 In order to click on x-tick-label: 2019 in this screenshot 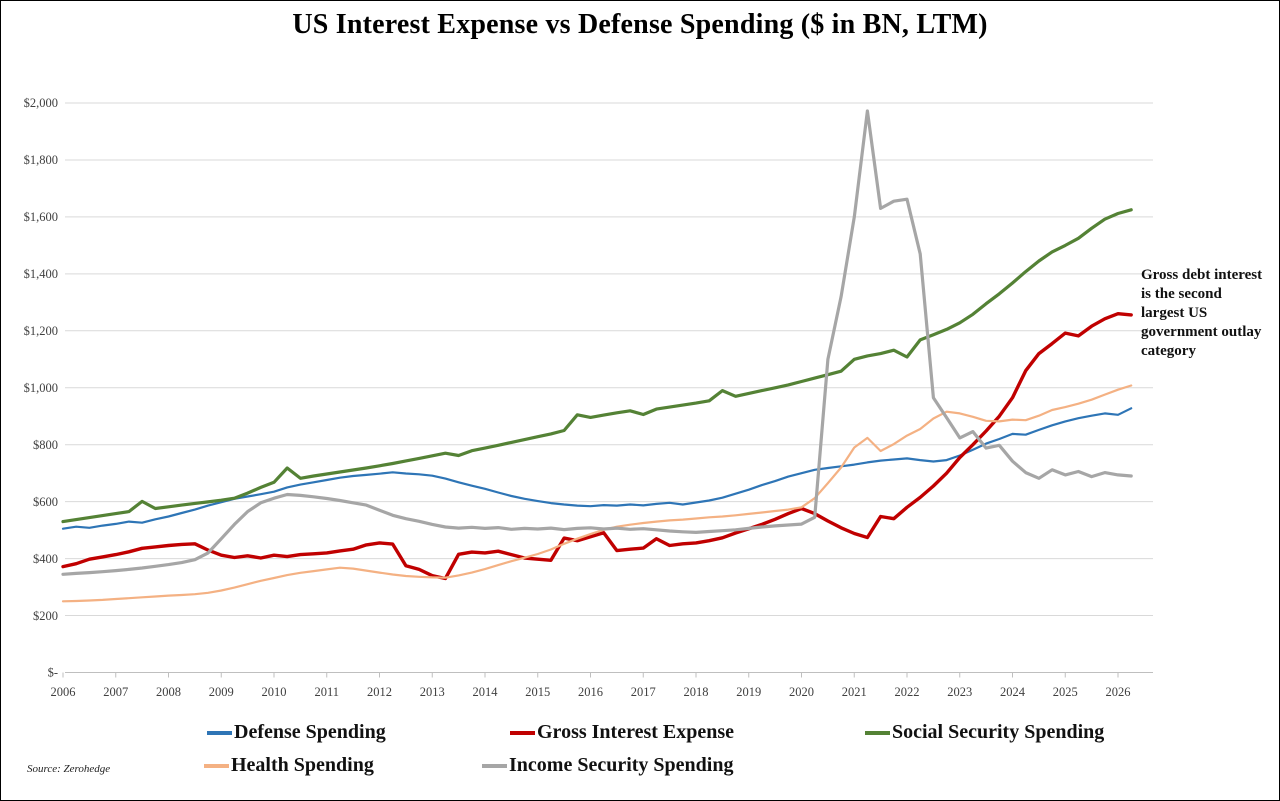, I will do `click(748, 692)`.